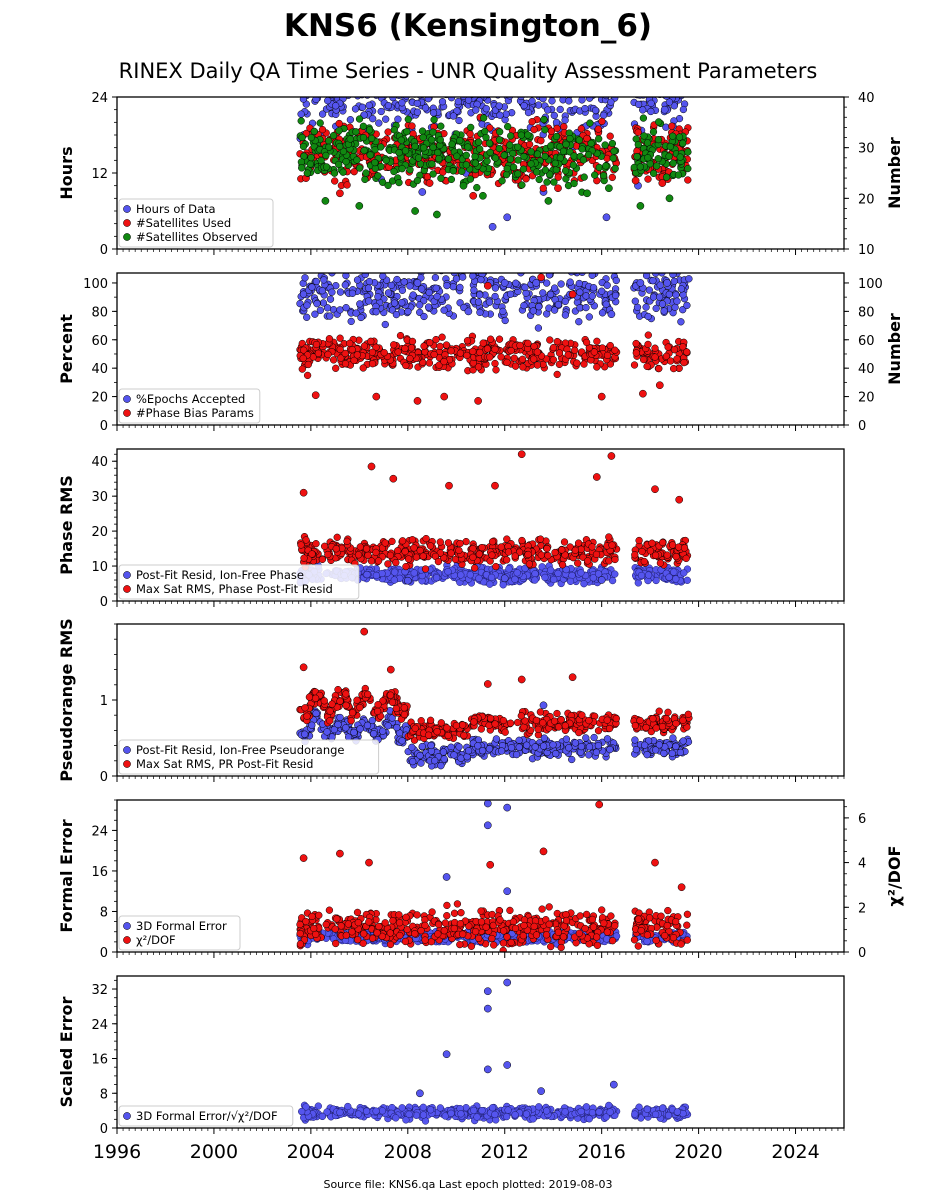 Image resolution: width=937 pixels, height=1200 pixels. What do you see at coordinates (104, 602) in the screenshot?
I see `y-tick-label: 0` at bounding box center [104, 602].